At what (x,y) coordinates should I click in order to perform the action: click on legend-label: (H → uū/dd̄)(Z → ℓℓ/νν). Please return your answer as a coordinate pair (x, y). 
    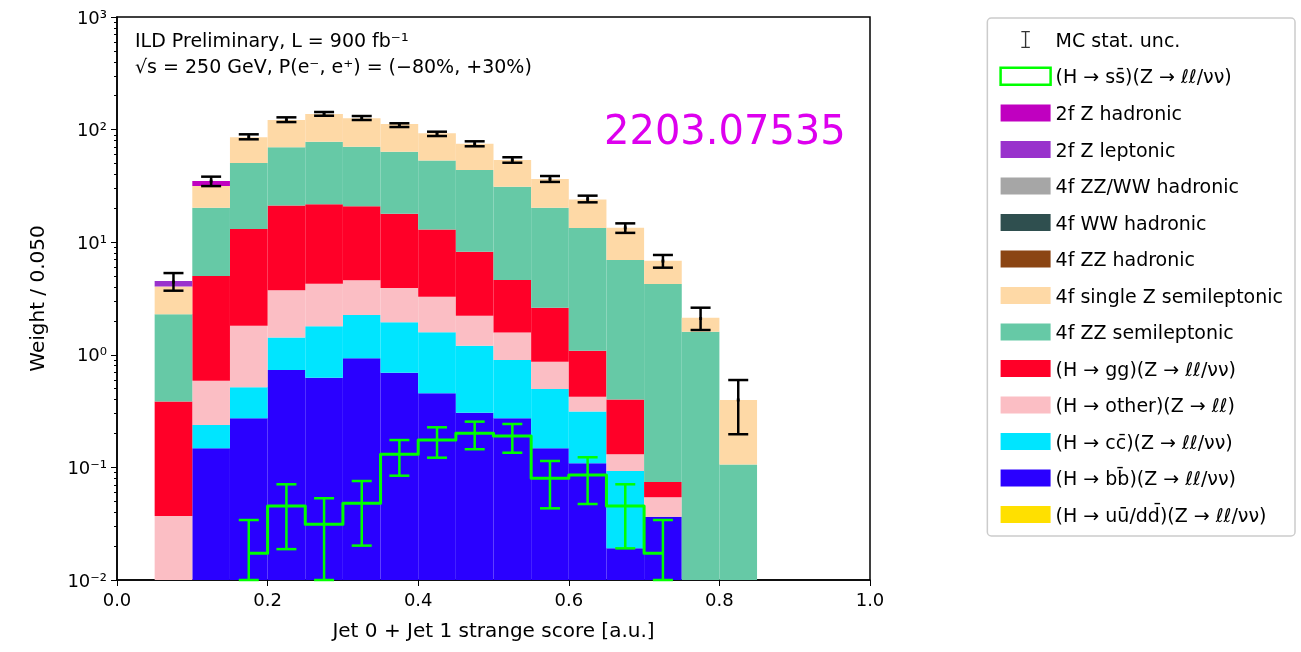
    Looking at the image, I should click on (1161, 514).